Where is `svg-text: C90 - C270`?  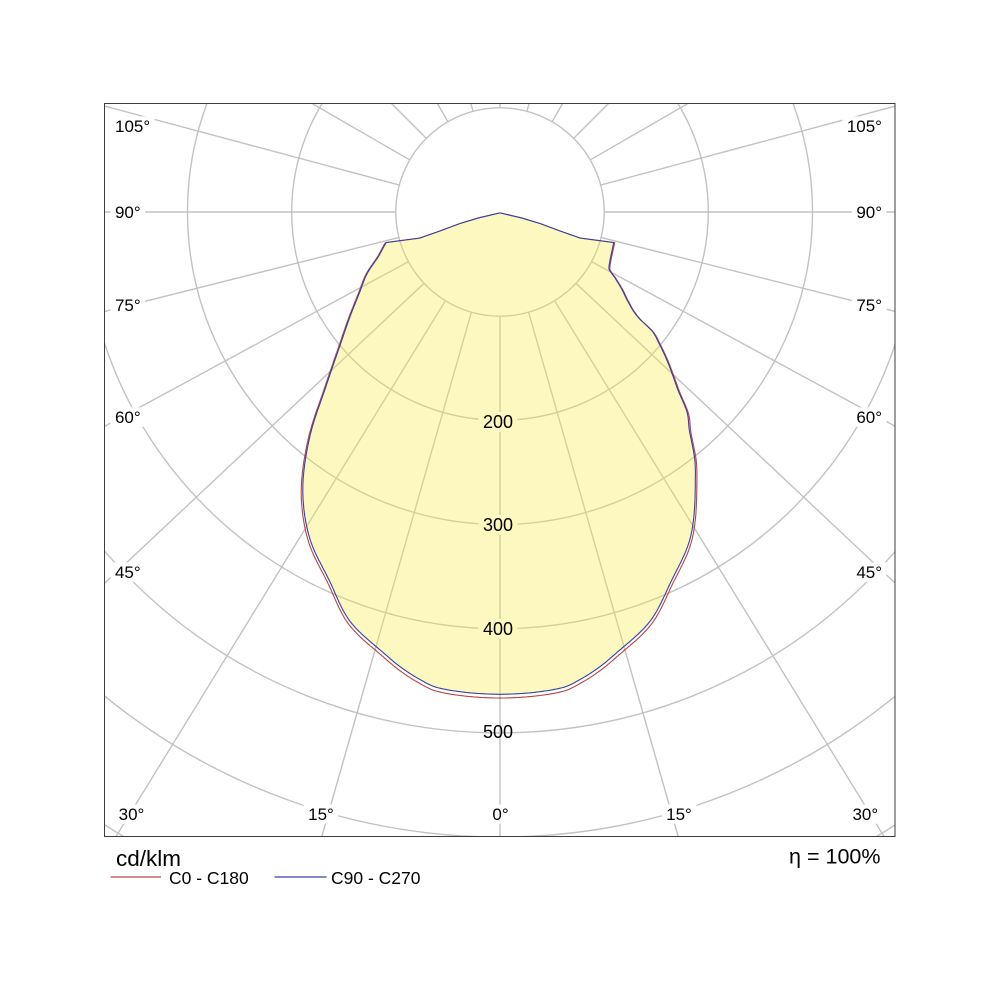 svg-text: C90 - C270 is located at coordinates (376, 878).